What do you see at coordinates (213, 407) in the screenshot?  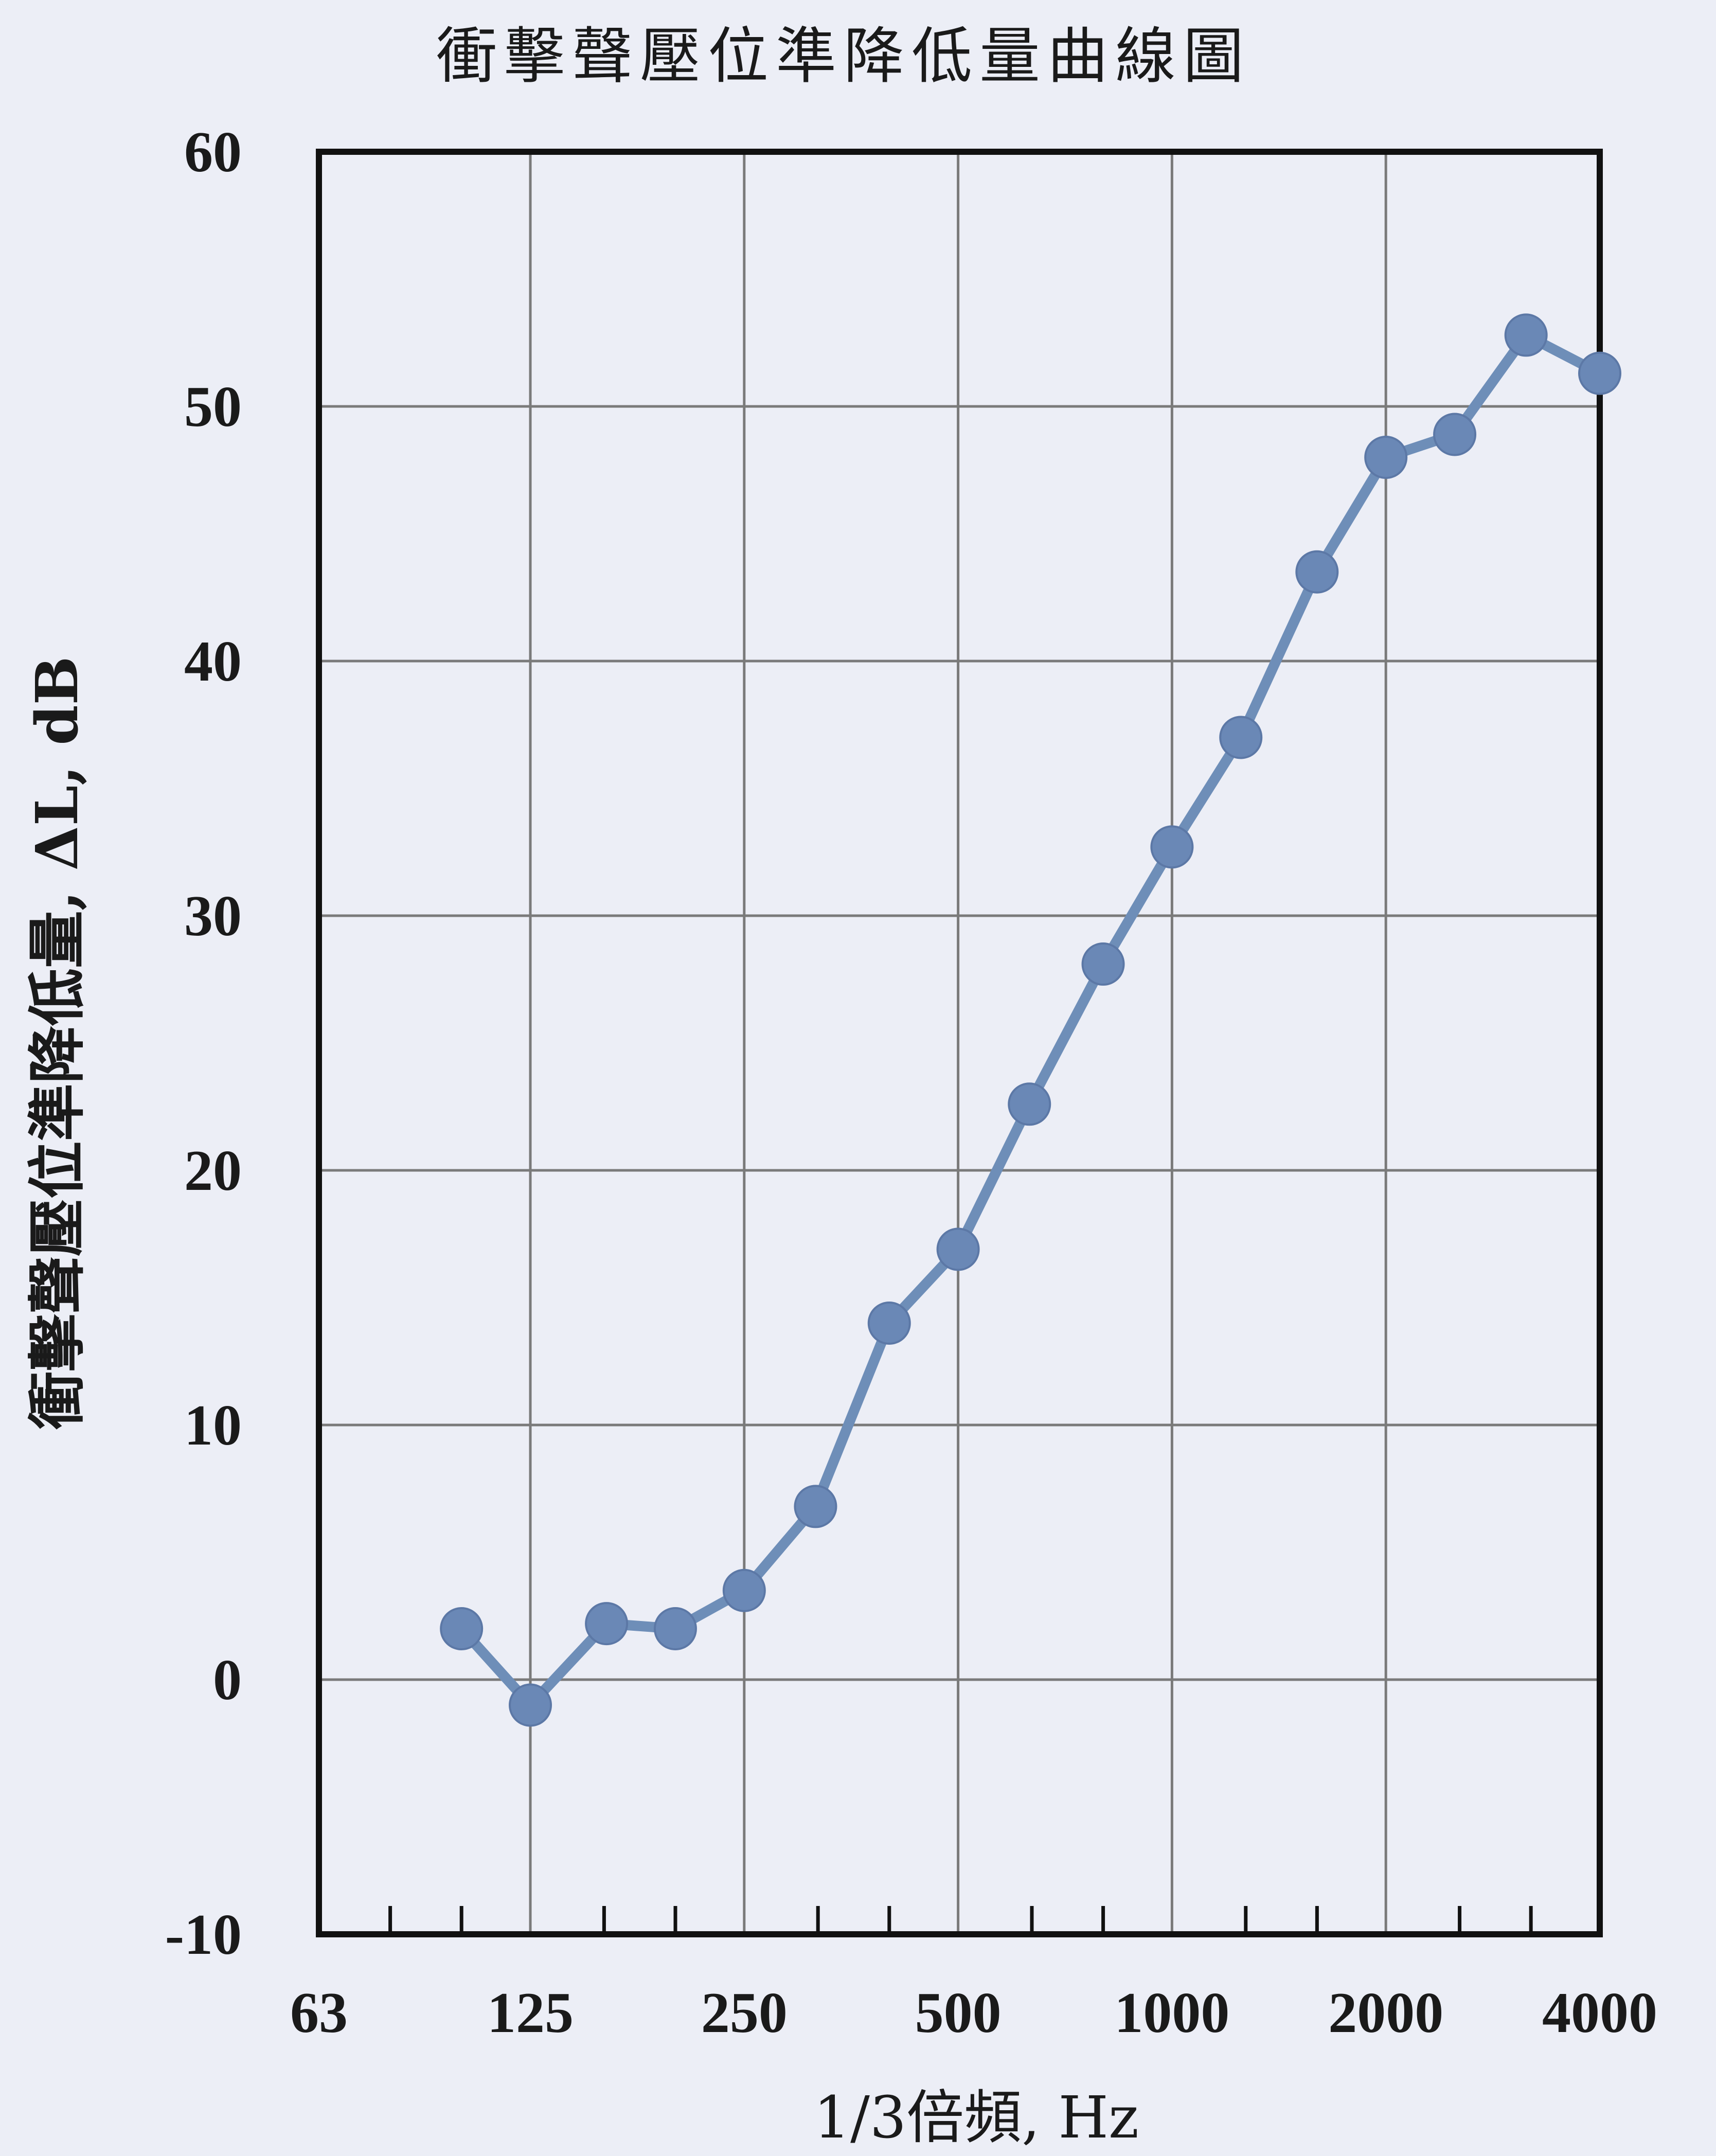 I see `y-tick-label: 50` at bounding box center [213, 407].